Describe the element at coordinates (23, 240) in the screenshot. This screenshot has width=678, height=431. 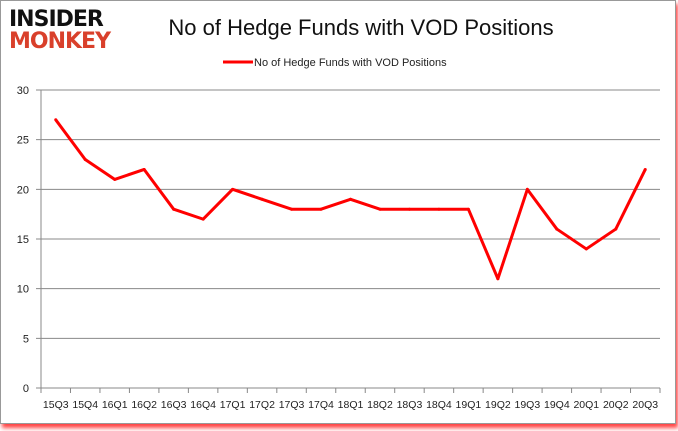
I see `y-tick-label: 15` at that location.